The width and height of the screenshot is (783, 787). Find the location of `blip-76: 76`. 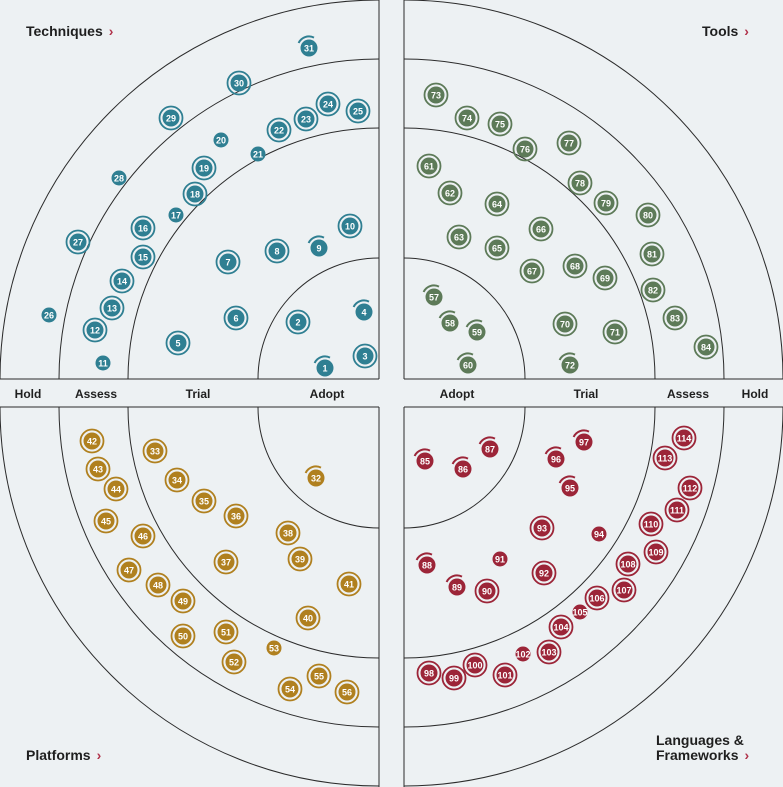

blip-76: 76 is located at coordinates (525, 149).